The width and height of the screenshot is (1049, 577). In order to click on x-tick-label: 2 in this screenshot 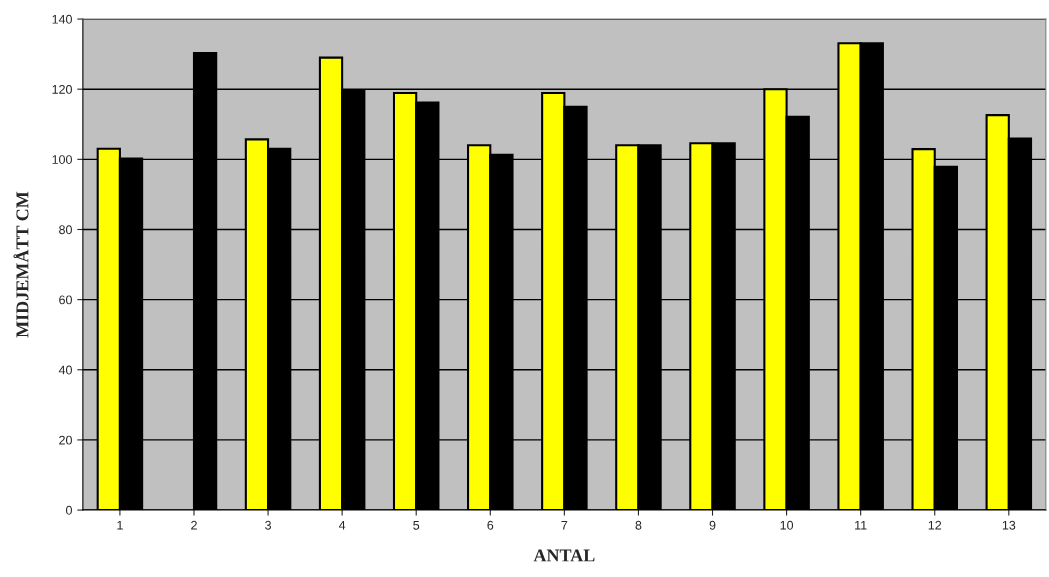, I will do `click(194, 525)`.